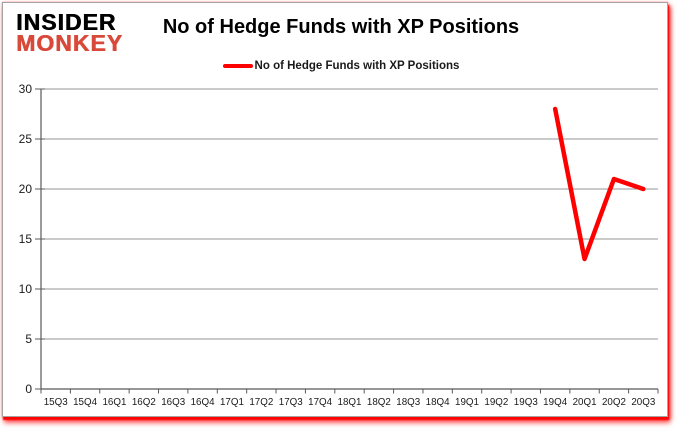 This screenshot has height=431, width=678. I want to click on x-axis-label: 18Q2, so click(379, 402).